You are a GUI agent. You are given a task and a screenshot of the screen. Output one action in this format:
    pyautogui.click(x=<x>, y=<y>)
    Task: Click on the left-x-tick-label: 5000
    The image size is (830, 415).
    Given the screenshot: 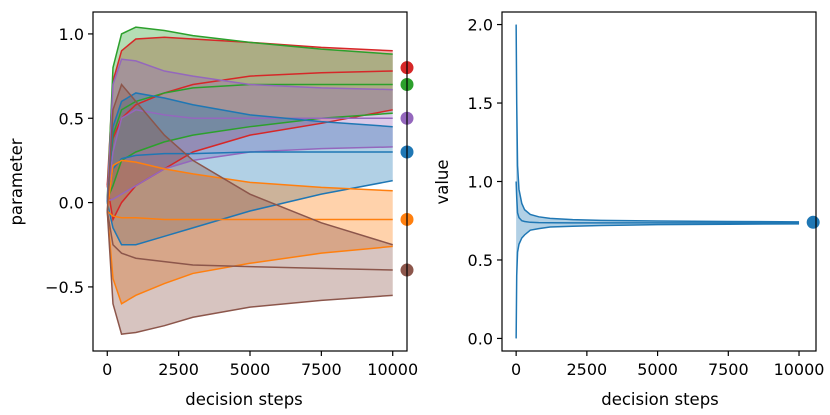 What is the action you would take?
    pyautogui.click(x=250, y=369)
    